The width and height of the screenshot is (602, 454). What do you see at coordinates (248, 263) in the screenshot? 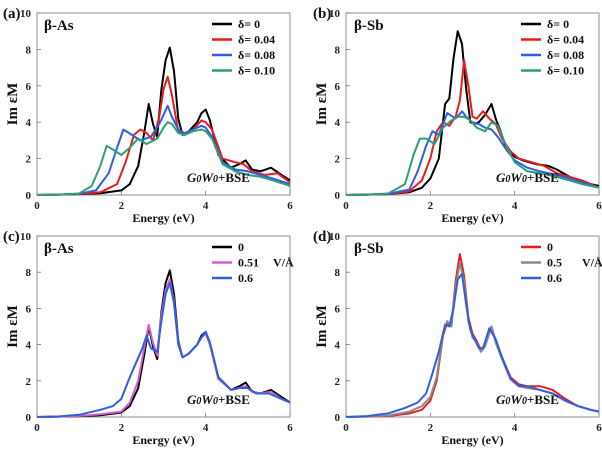
I see `legend-label: 0.51` at bounding box center [248, 263].